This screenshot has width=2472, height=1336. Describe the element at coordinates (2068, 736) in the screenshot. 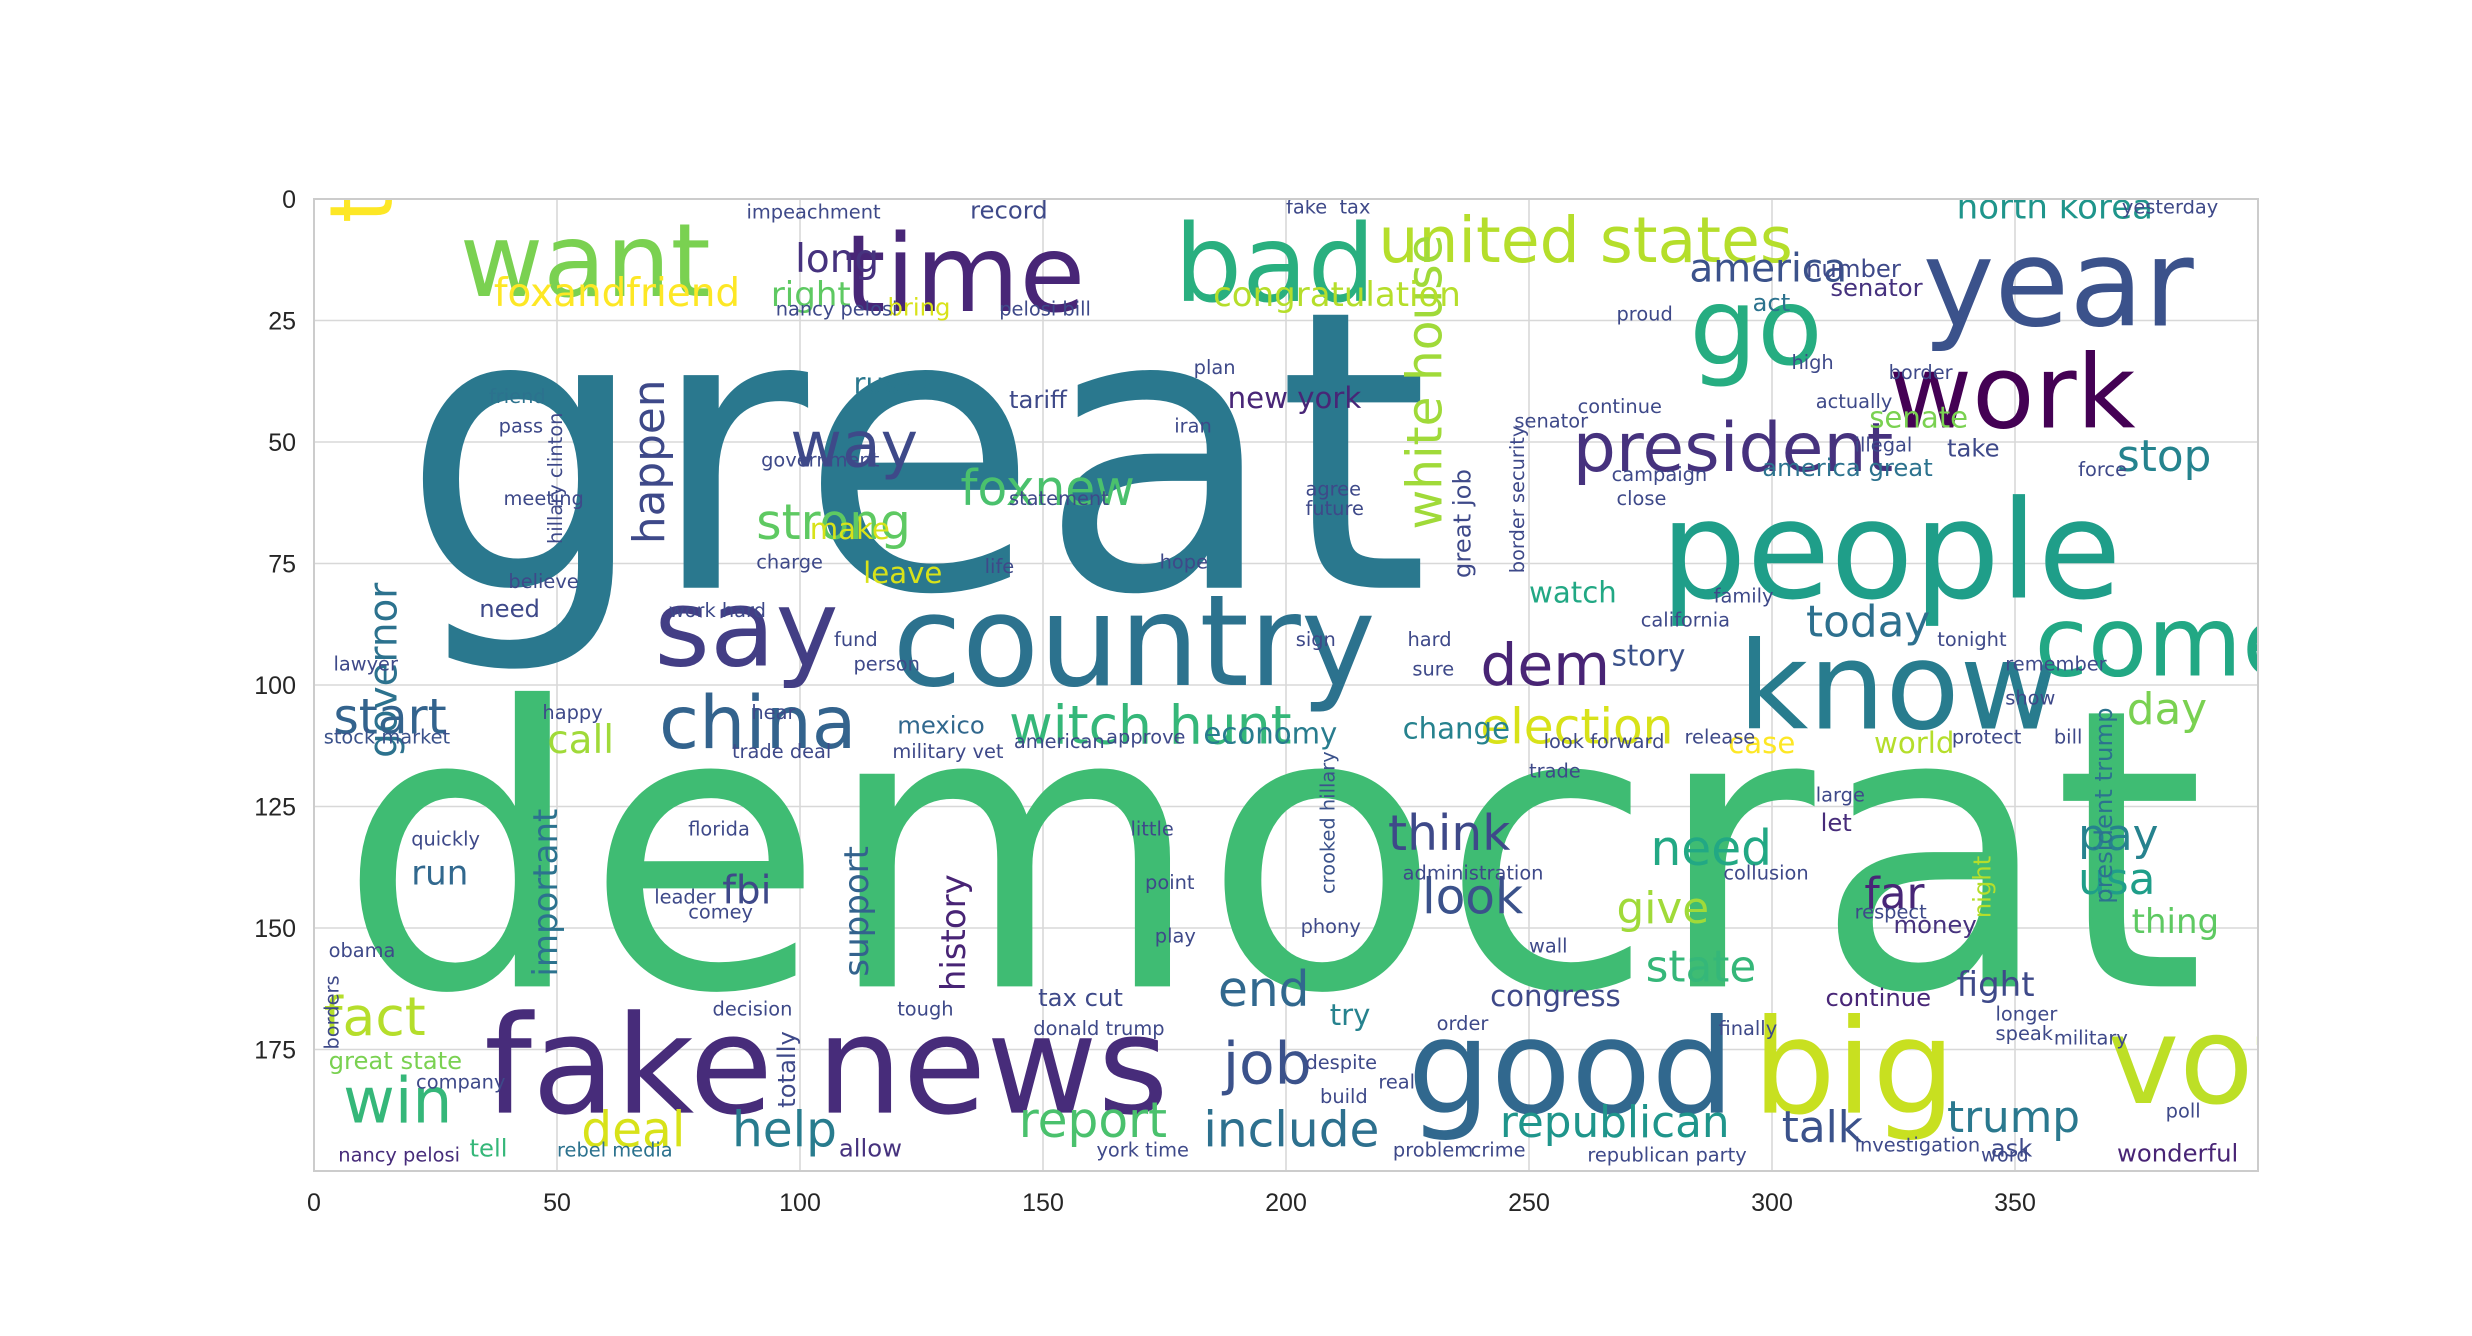

I see `word-bill: bill` at that location.